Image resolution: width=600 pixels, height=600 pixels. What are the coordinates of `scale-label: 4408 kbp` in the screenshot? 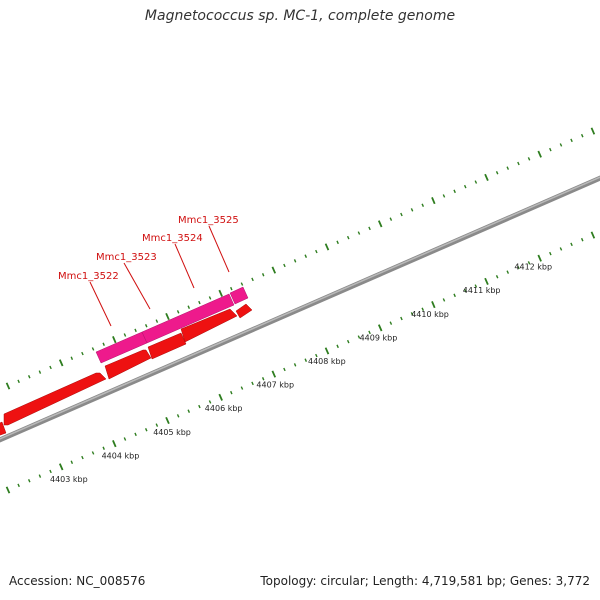 It's located at (327, 361).